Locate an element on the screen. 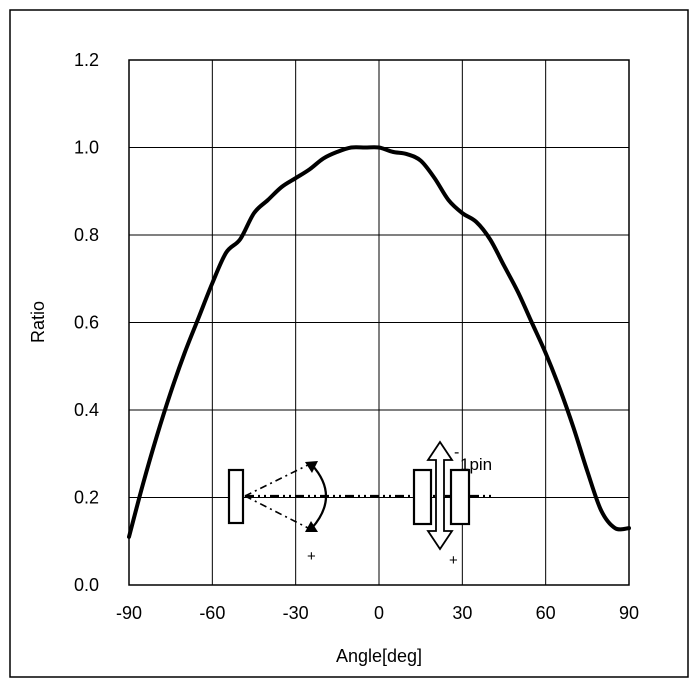 The height and width of the screenshot is (687, 699). sensor-right-body is located at coordinates (460, 497).